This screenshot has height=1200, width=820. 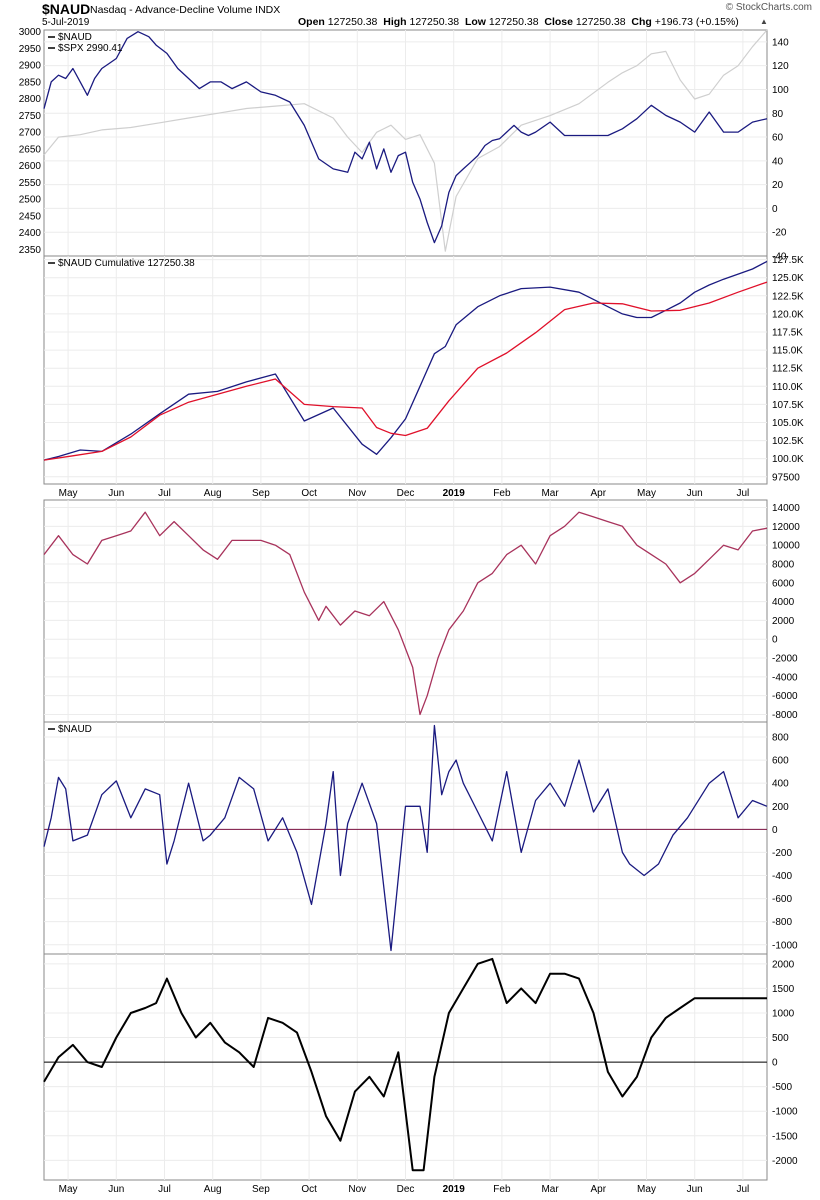 I want to click on right-axis-tick-label: -600, so click(x=782, y=899).